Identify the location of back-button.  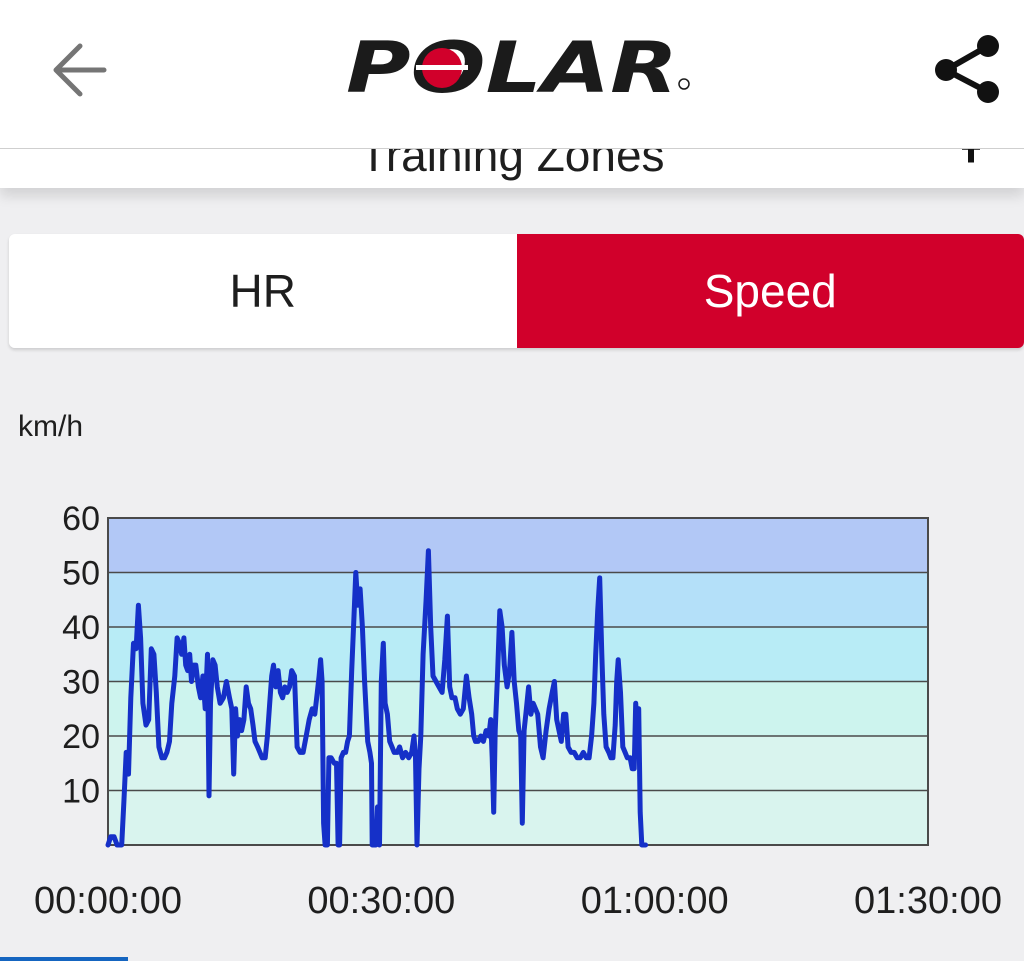
(80, 70).